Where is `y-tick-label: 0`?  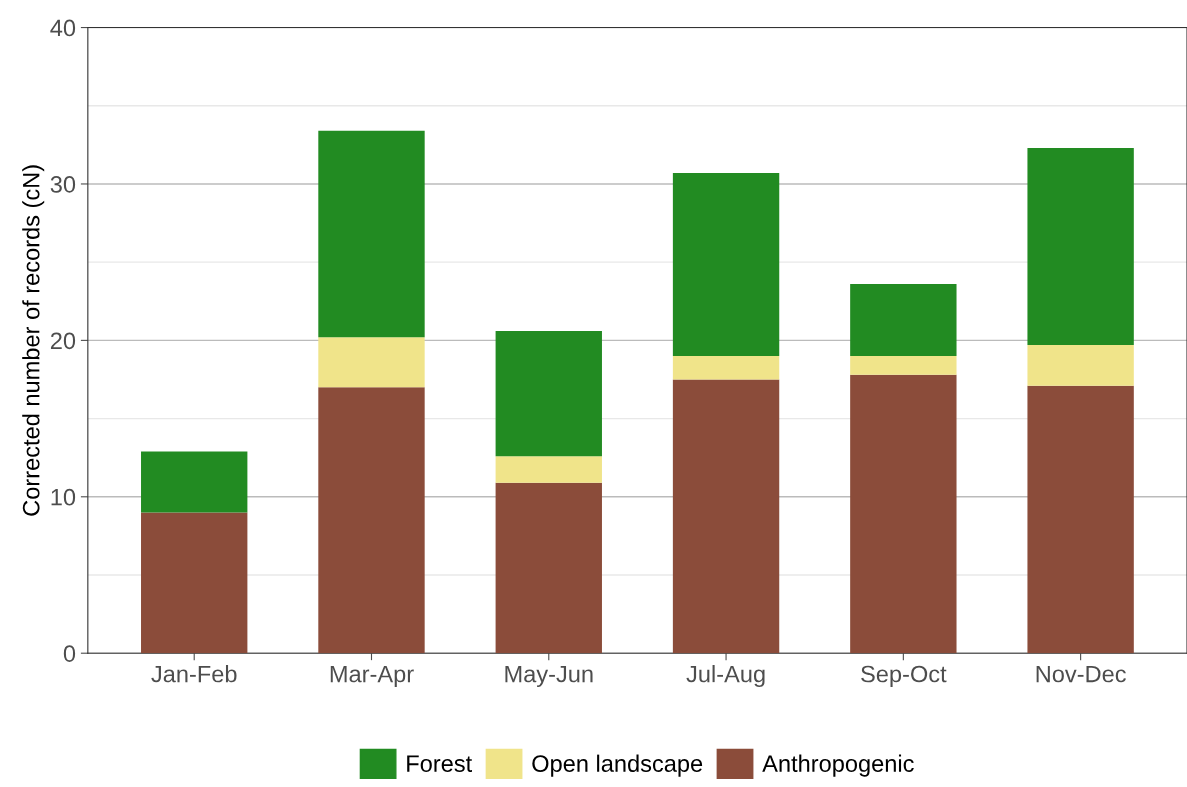
y-tick-label: 0 is located at coordinates (69, 653).